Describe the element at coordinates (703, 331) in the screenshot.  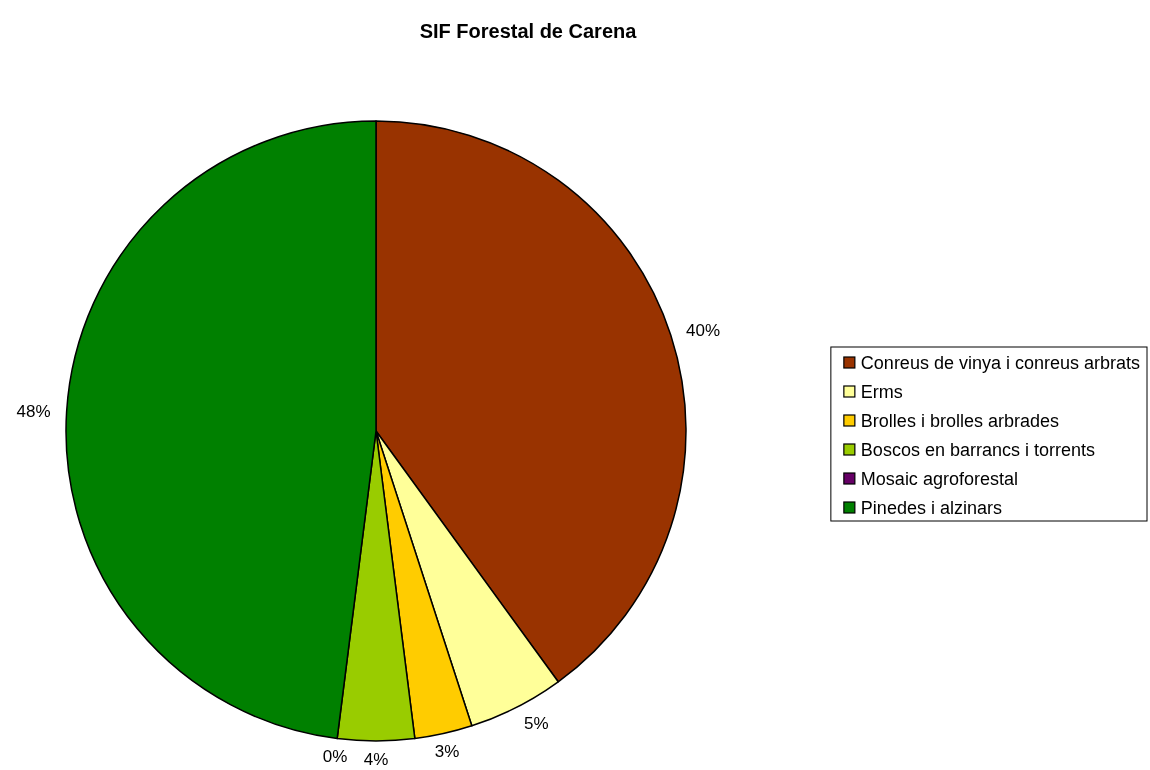
I see `data-label: 40%` at that location.